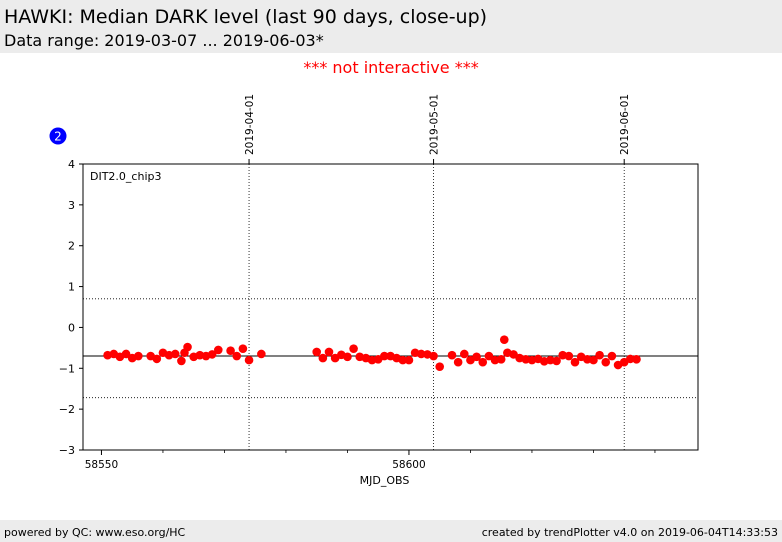  I want to click on y-tick-label: 4, so click(71, 164).